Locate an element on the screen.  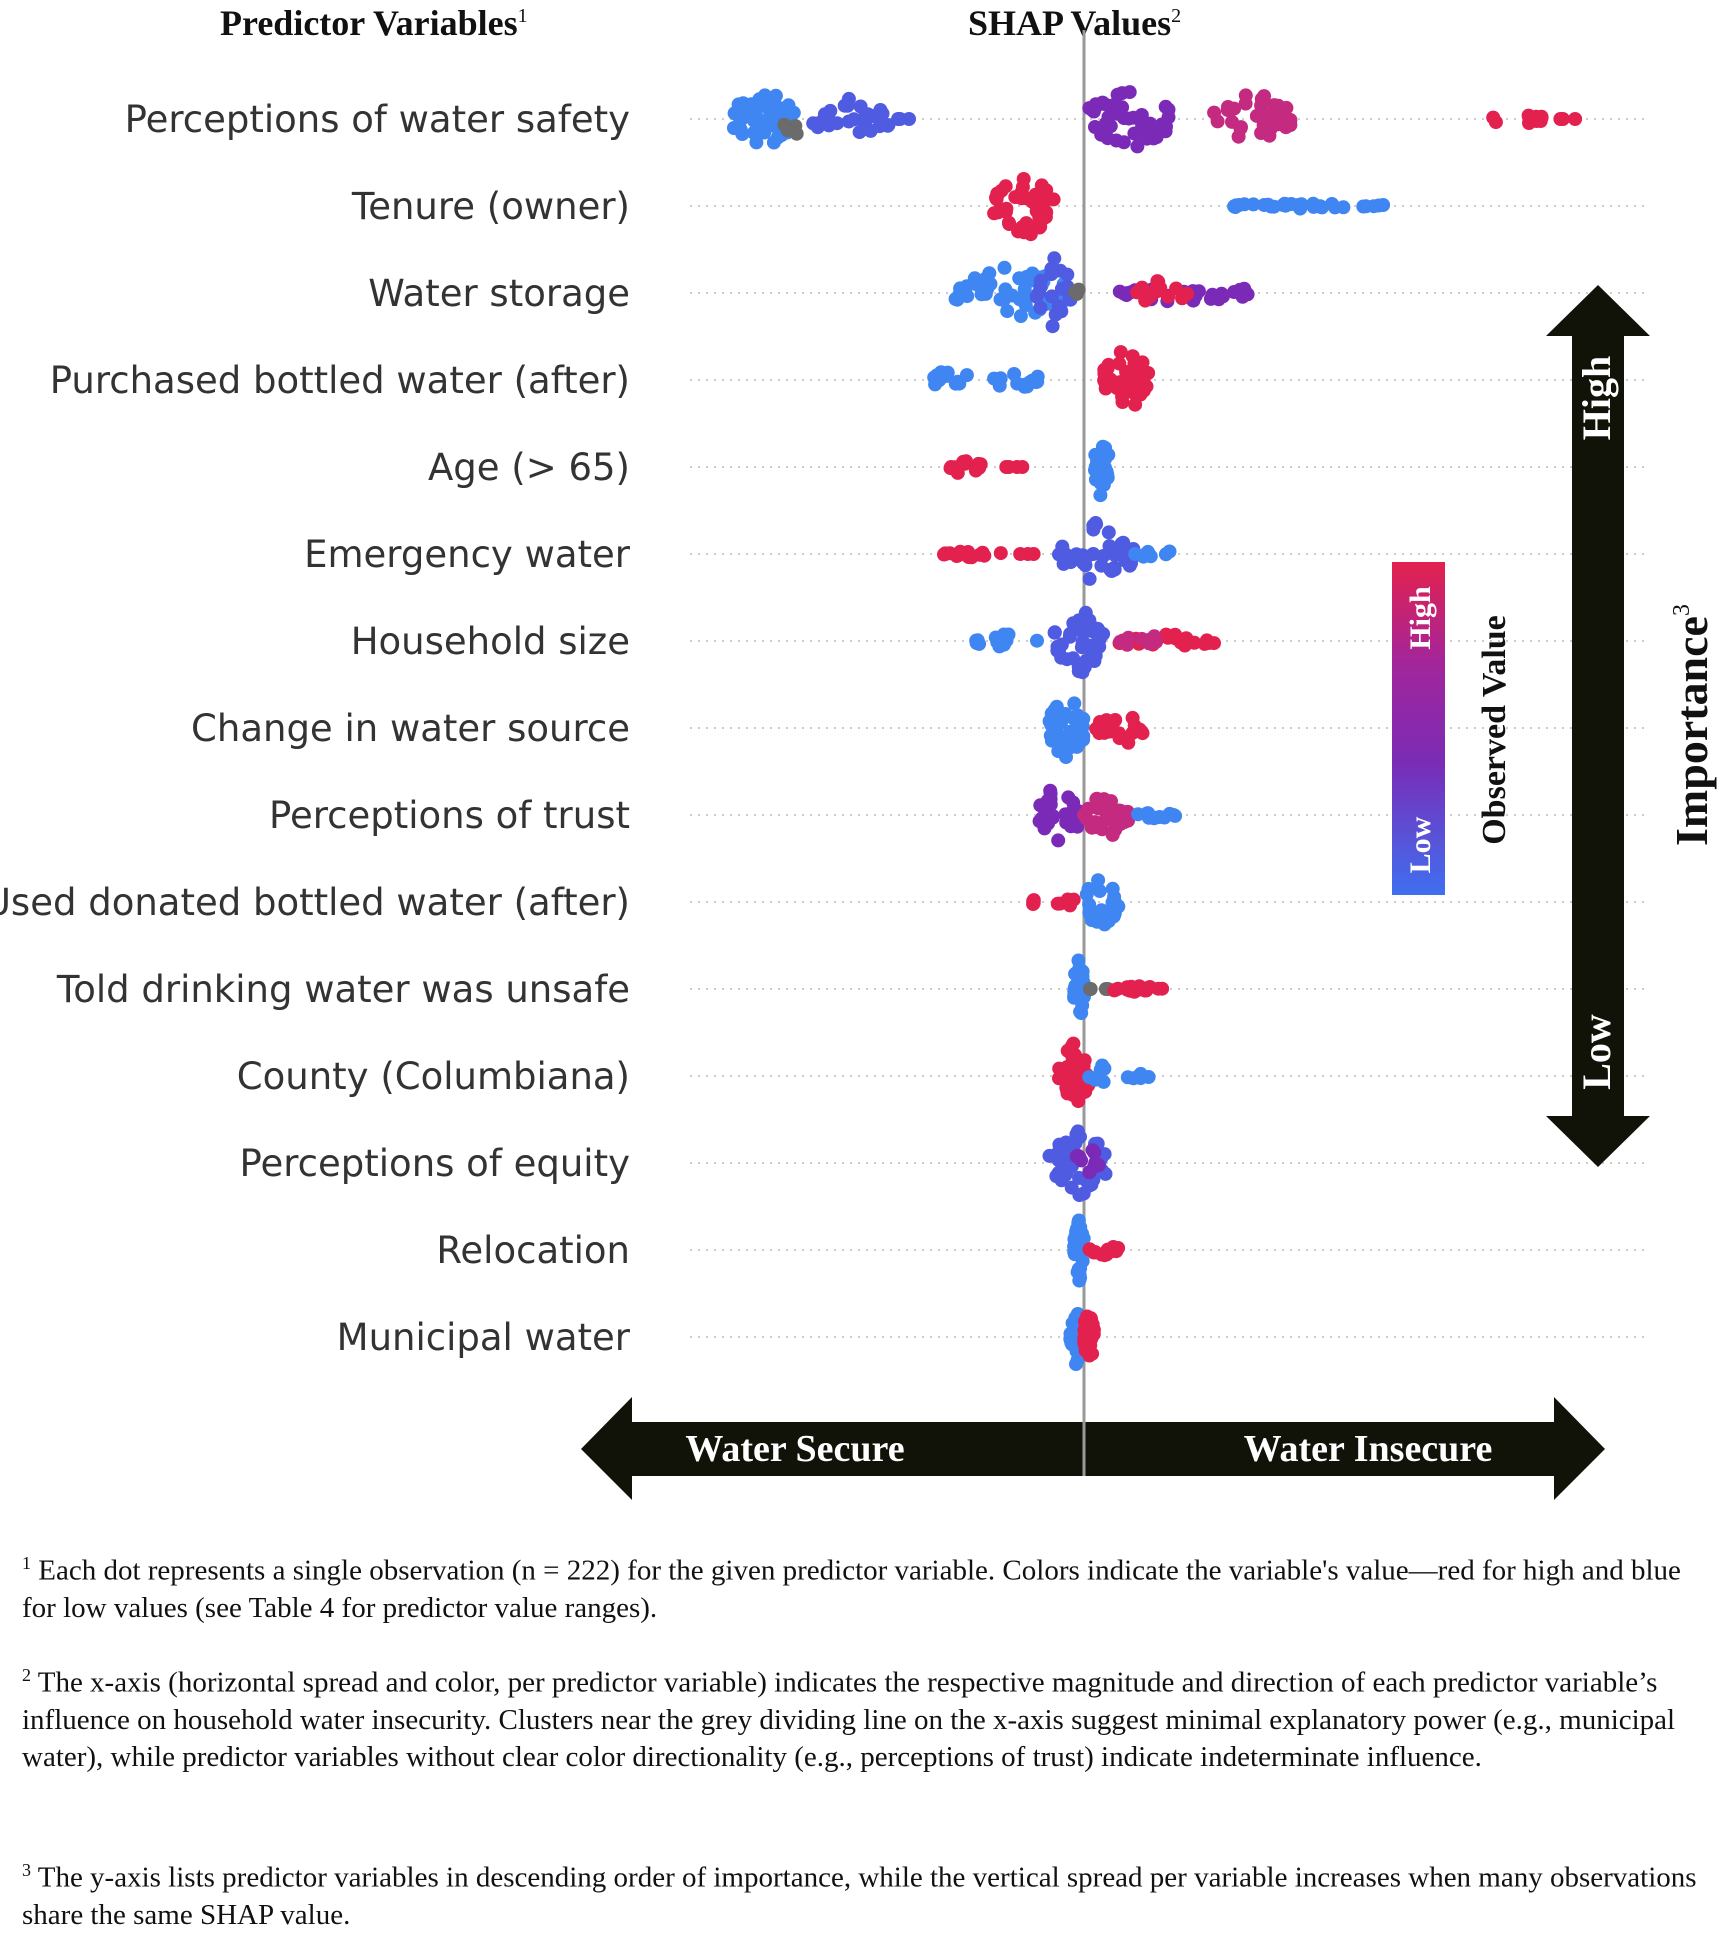
y-tick-label: Water storage is located at coordinates (499, 293).